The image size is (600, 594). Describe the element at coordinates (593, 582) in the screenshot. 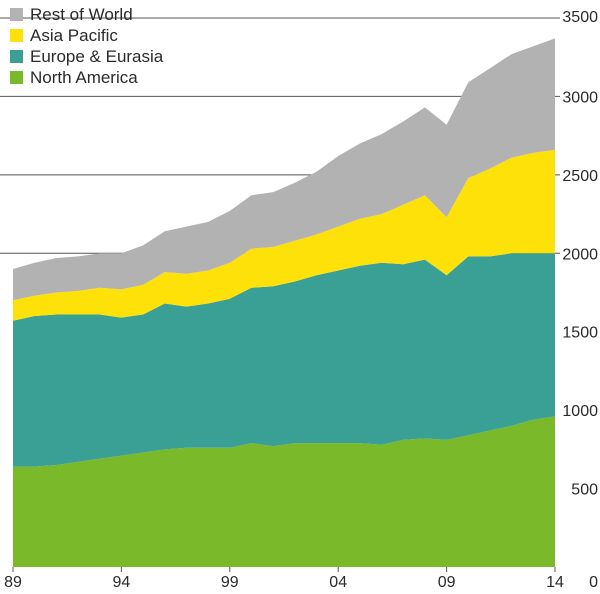

I see `y-tick-label: 0` at that location.